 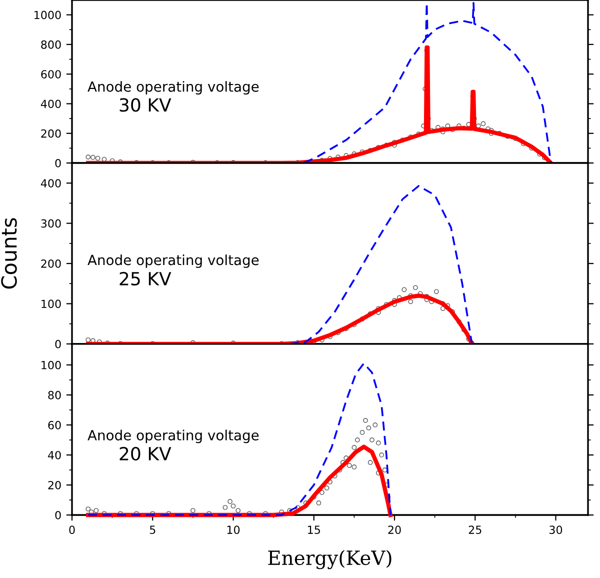 What do you see at coordinates (153, 530) in the screenshot?
I see `x-tick-label: 5` at bounding box center [153, 530].